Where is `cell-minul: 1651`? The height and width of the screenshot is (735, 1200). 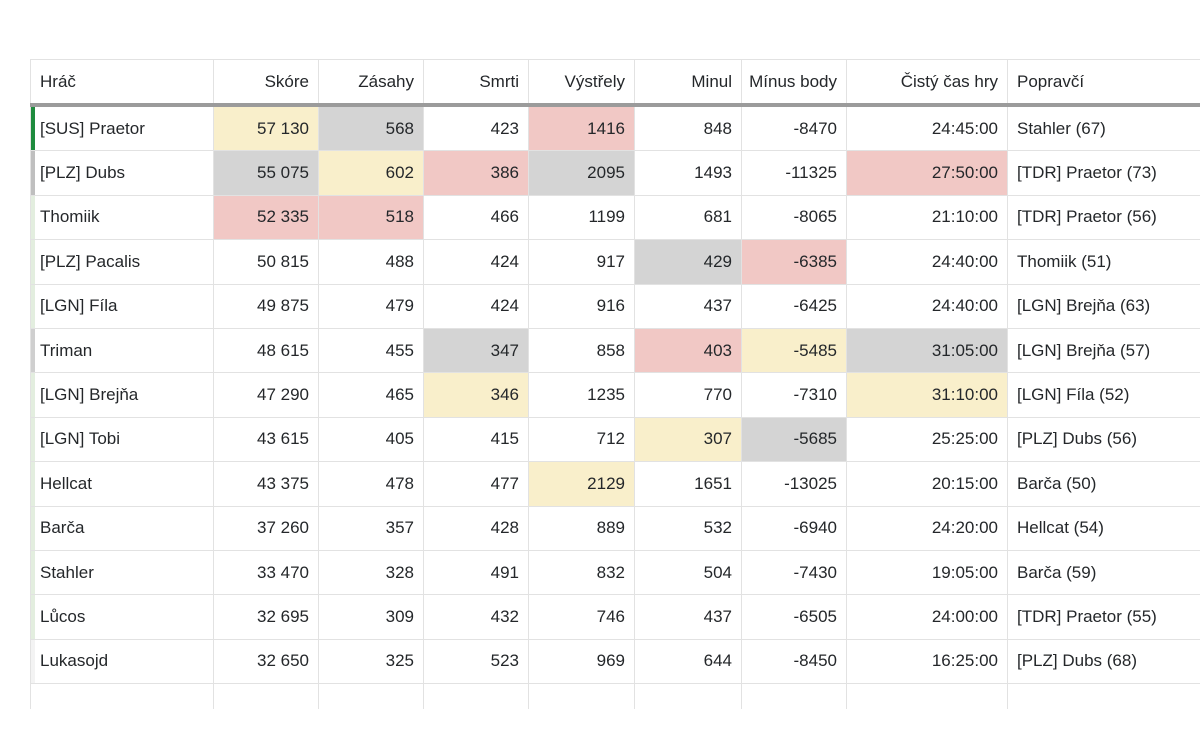
cell-minul: 1651 is located at coordinates (688, 484).